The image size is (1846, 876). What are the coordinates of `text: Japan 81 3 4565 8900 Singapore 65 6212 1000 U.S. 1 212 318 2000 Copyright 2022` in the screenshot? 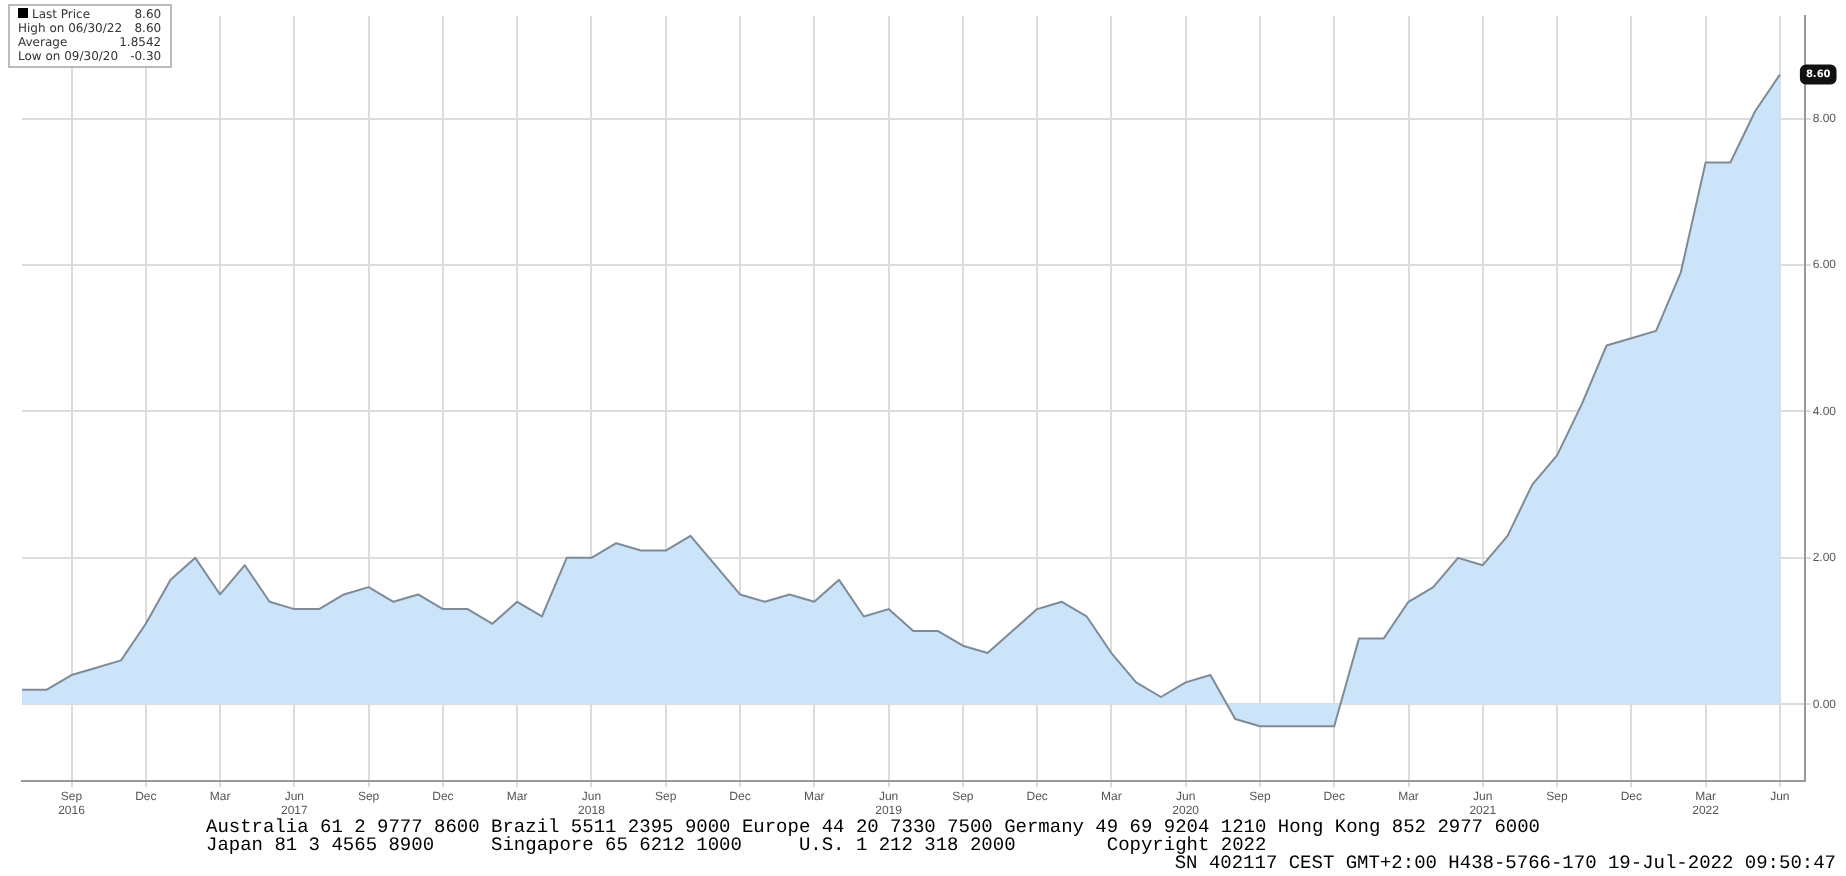 It's located at (735, 845).